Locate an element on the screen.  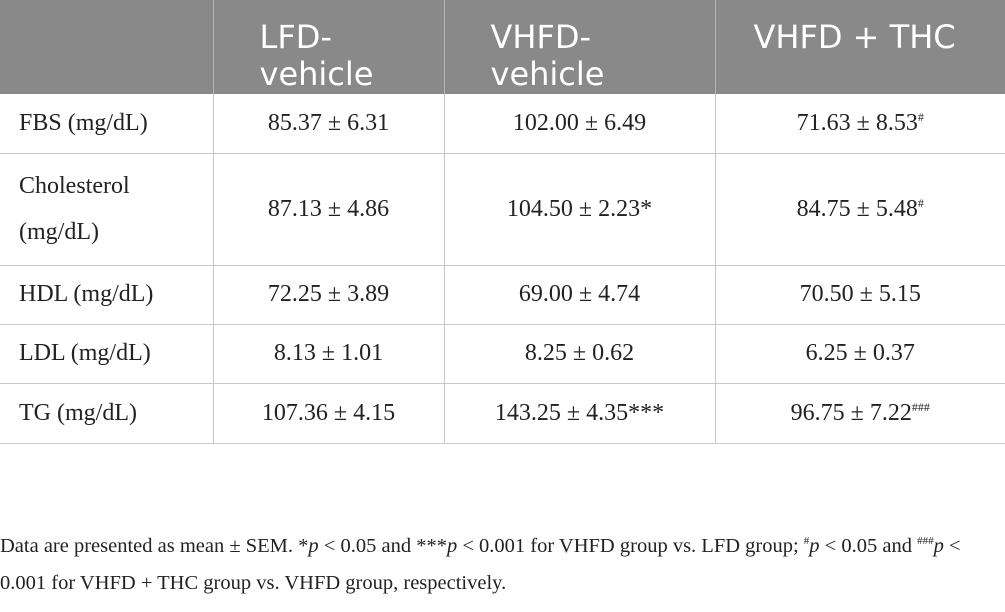
table-cell: 104.50 ± 2.23* is located at coordinates (579, 209).